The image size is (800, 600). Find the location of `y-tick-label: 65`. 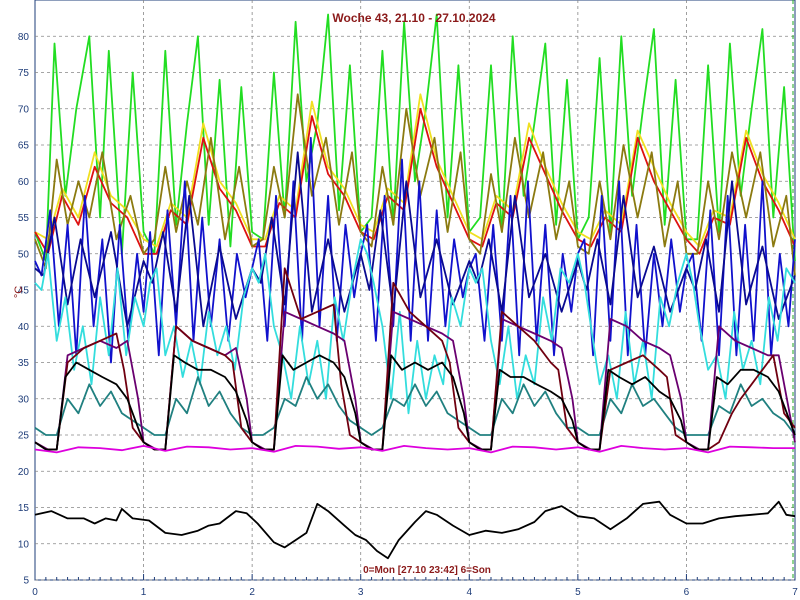

y-tick-label: 65 is located at coordinates (24, 146).